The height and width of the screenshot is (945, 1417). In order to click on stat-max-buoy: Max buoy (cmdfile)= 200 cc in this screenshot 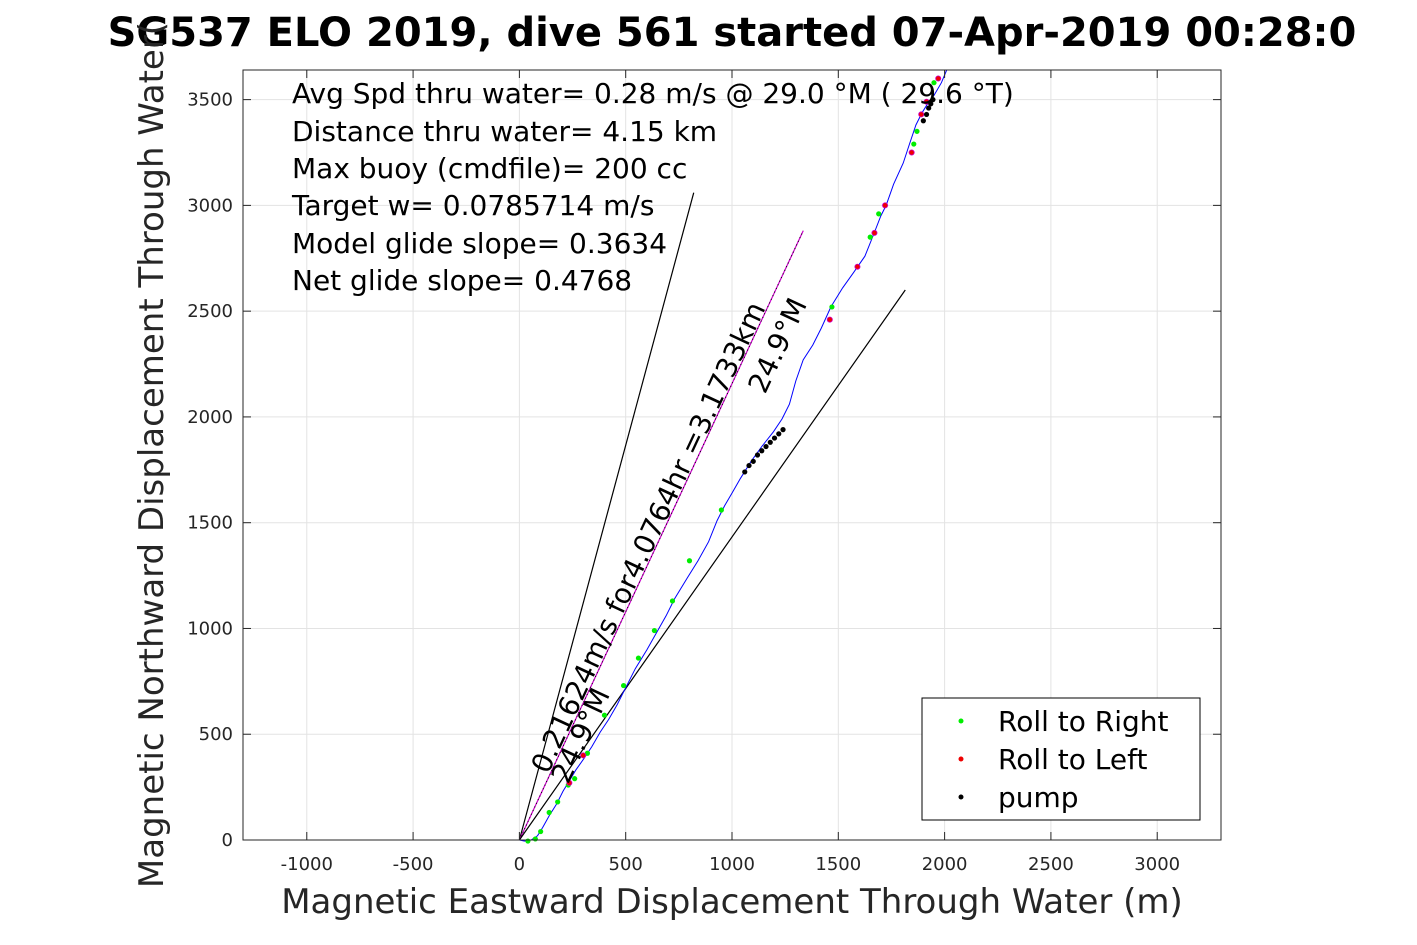, I will do `click(489, 168)`.